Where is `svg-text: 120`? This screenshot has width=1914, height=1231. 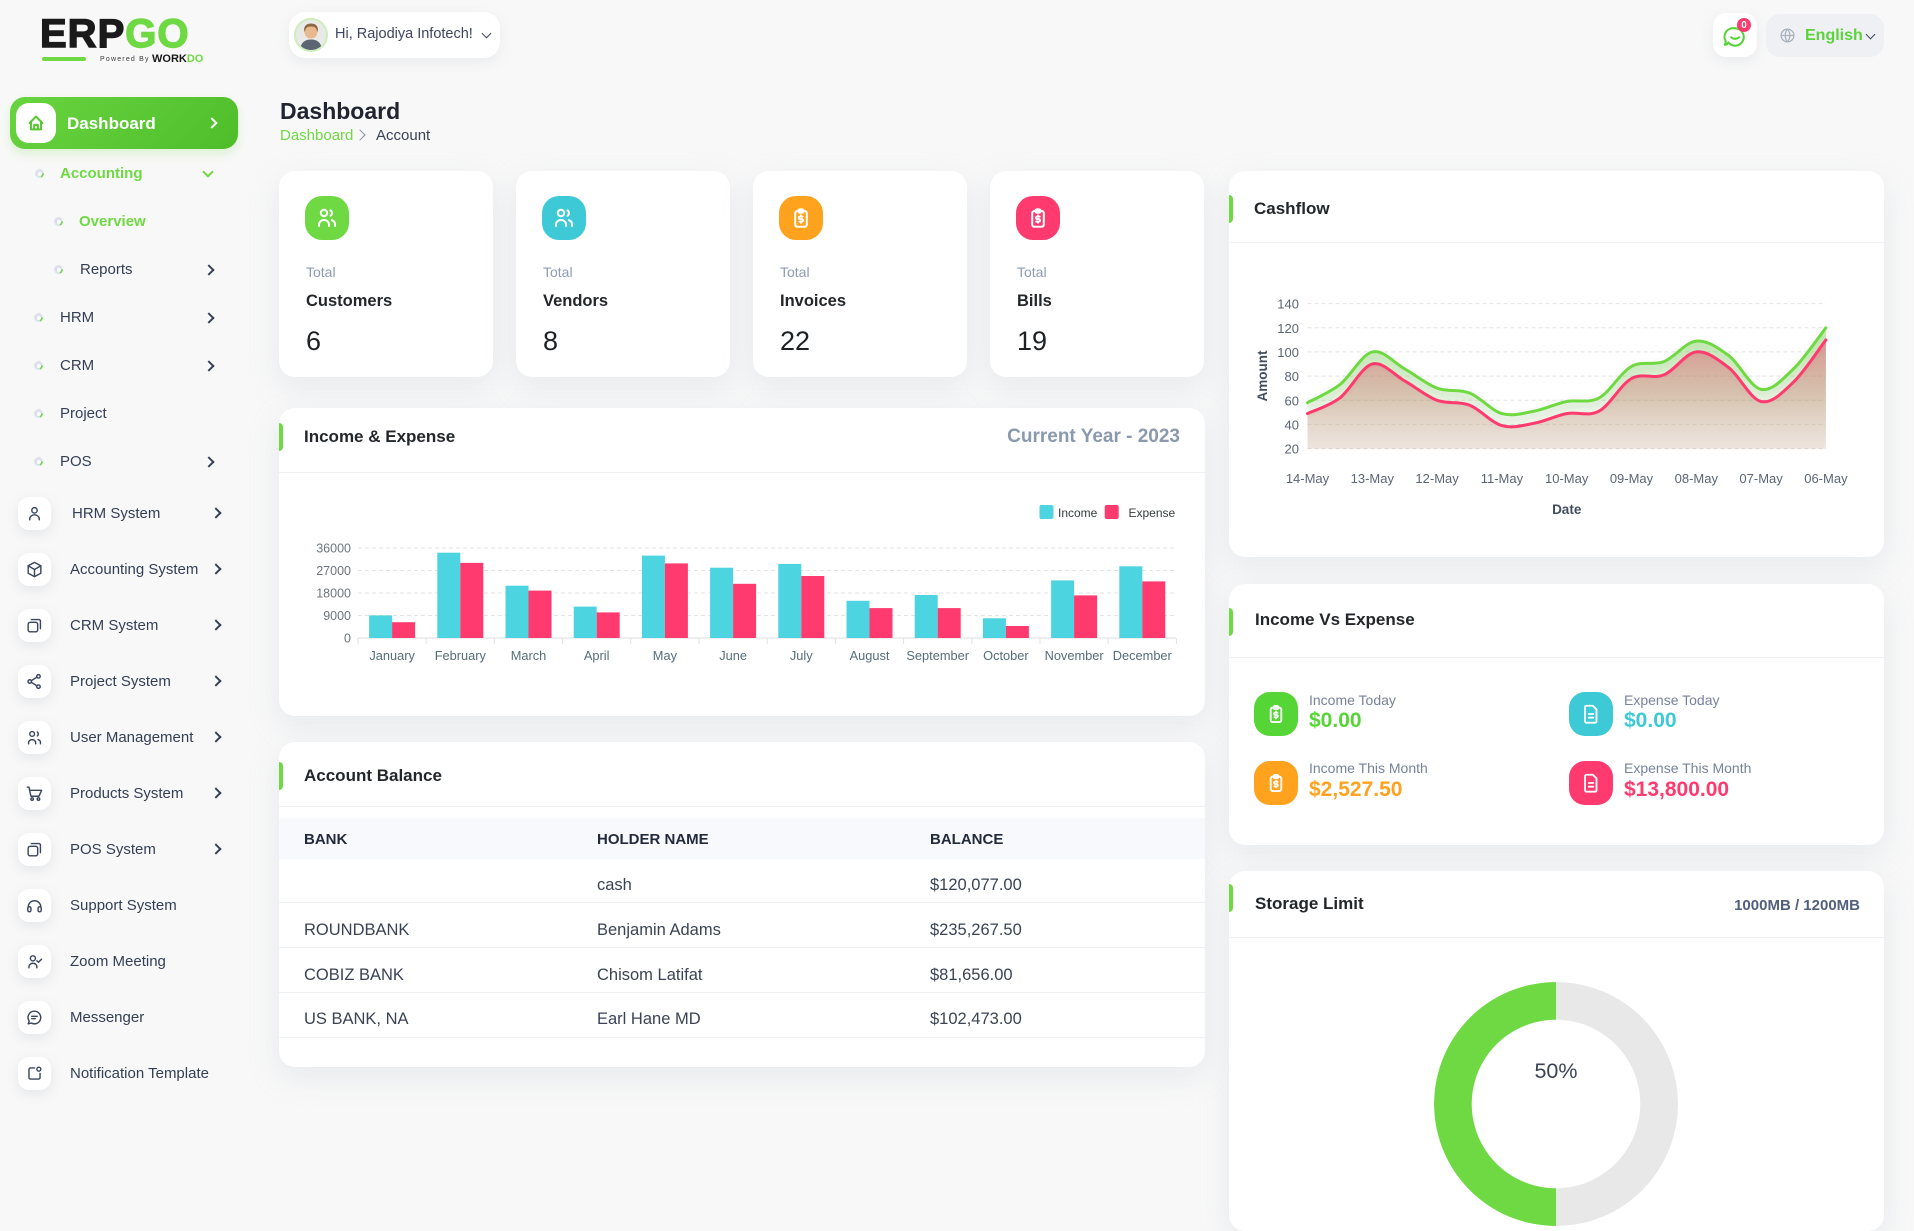
svg-text: 120 is located at coordinates (1288, 328).